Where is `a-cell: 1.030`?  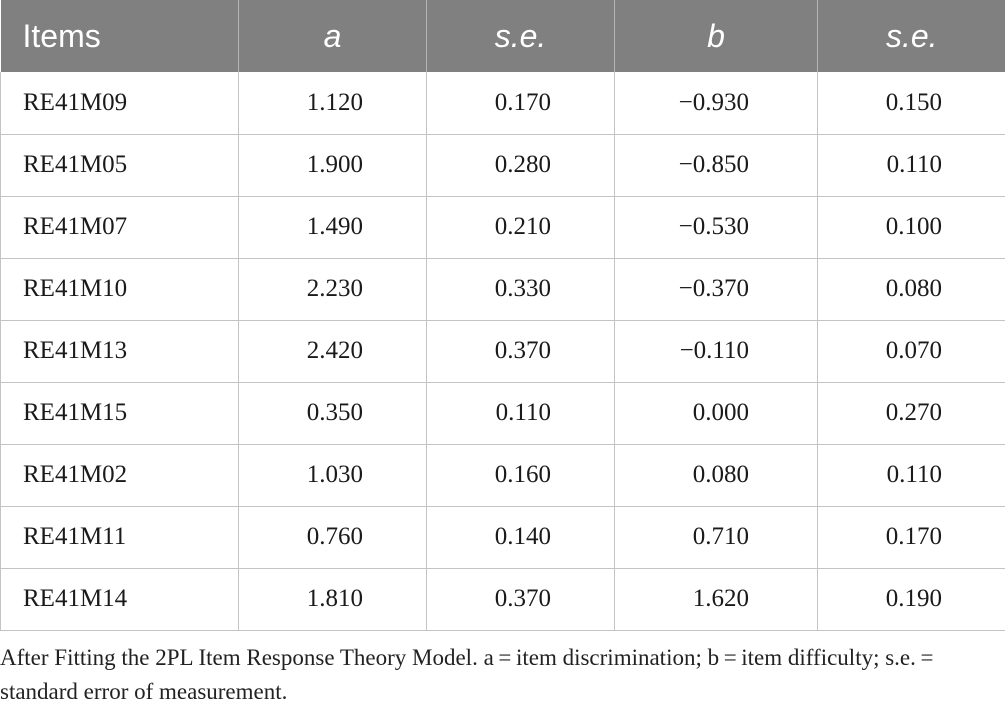
a-cell: 1.030 is located at coordinates (332, 475).